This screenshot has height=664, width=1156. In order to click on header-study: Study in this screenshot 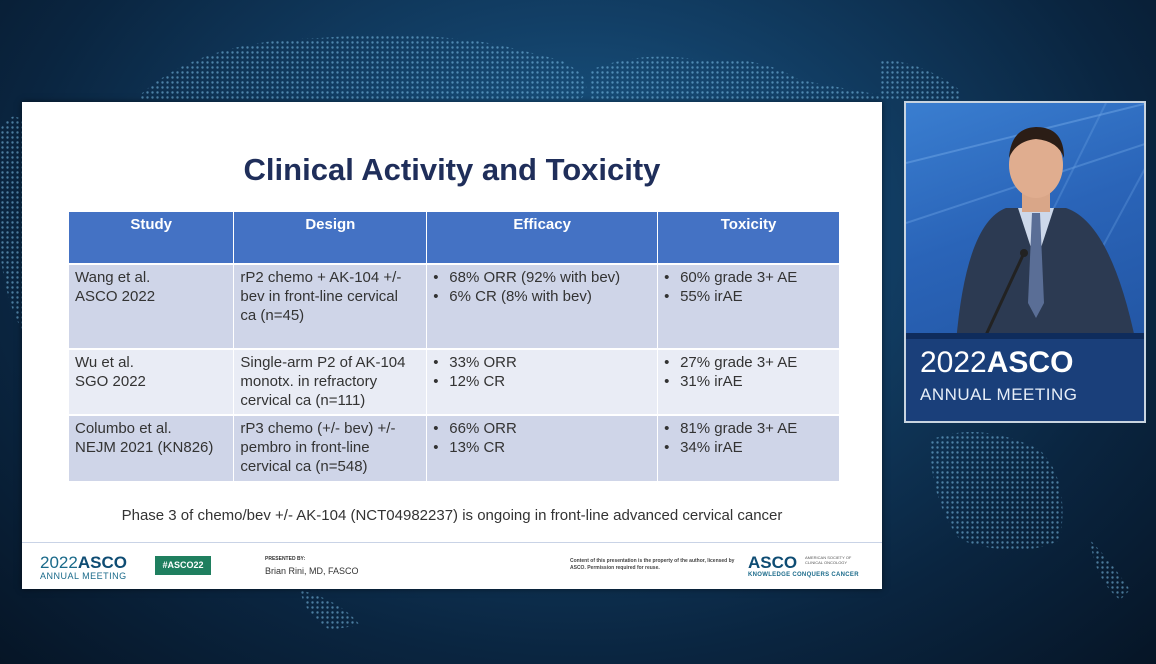, I will do `click(152, 238)`.